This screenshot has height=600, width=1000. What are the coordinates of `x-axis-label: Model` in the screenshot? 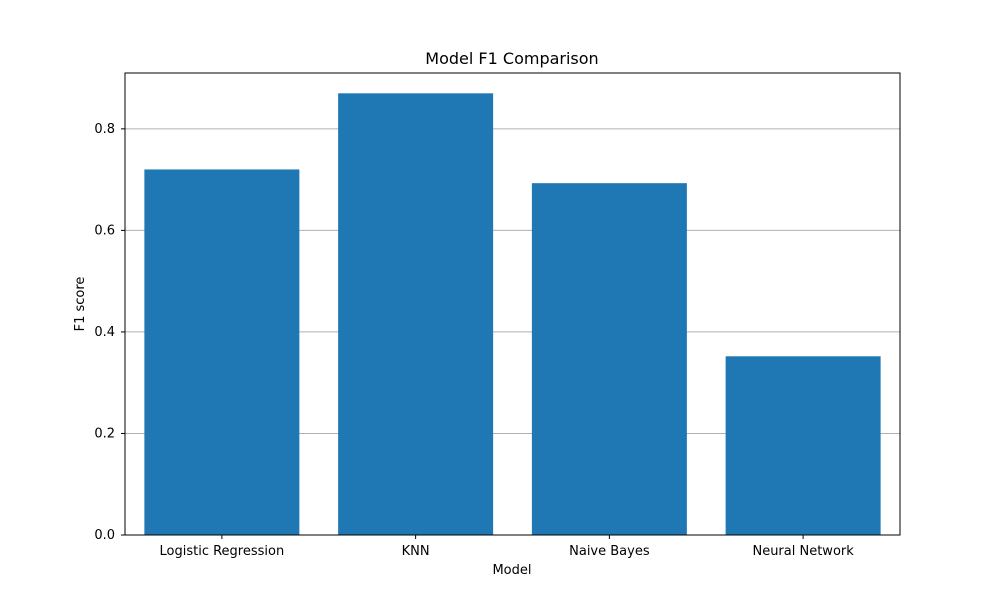 It's located at (511, 570).